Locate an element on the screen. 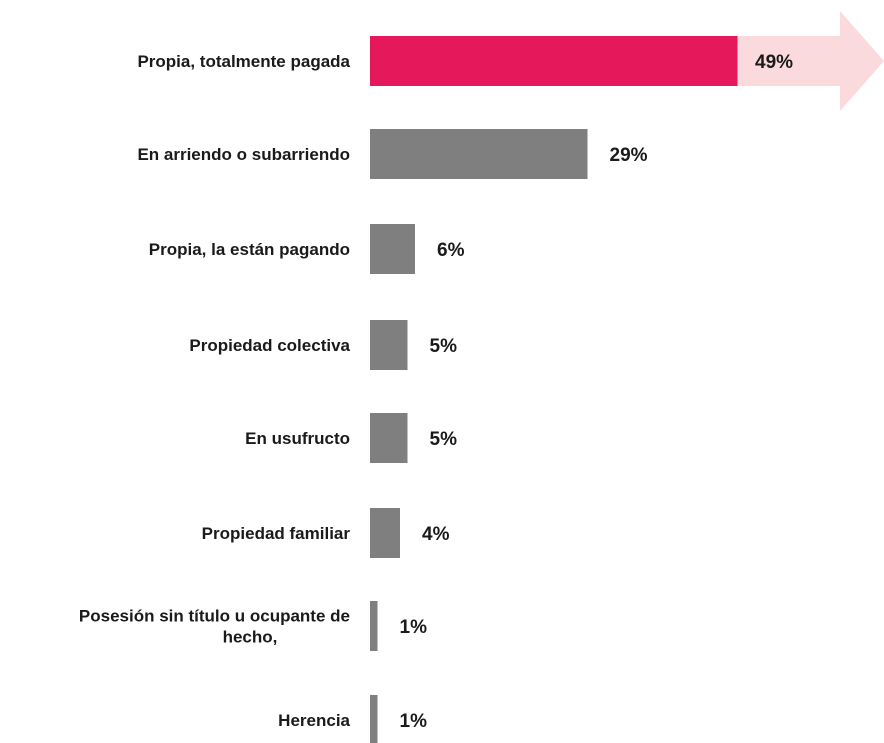  category-label-6: Posesión sin título u ocupante de hecho, is located at coordinates (214, 627).